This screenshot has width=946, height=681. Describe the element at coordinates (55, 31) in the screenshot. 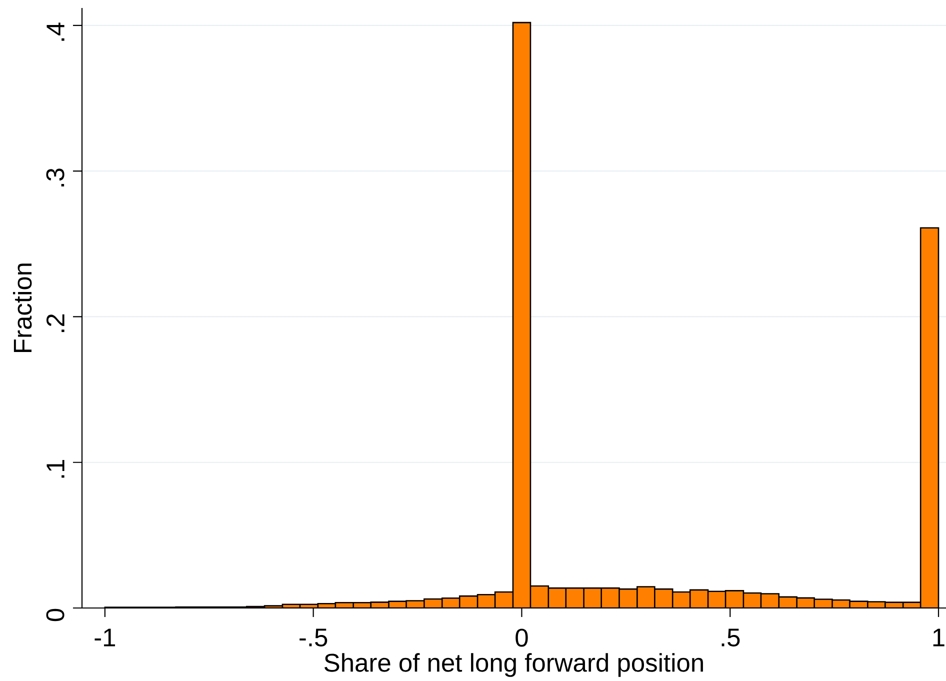

I see `y-tick-label: .4` at that location.